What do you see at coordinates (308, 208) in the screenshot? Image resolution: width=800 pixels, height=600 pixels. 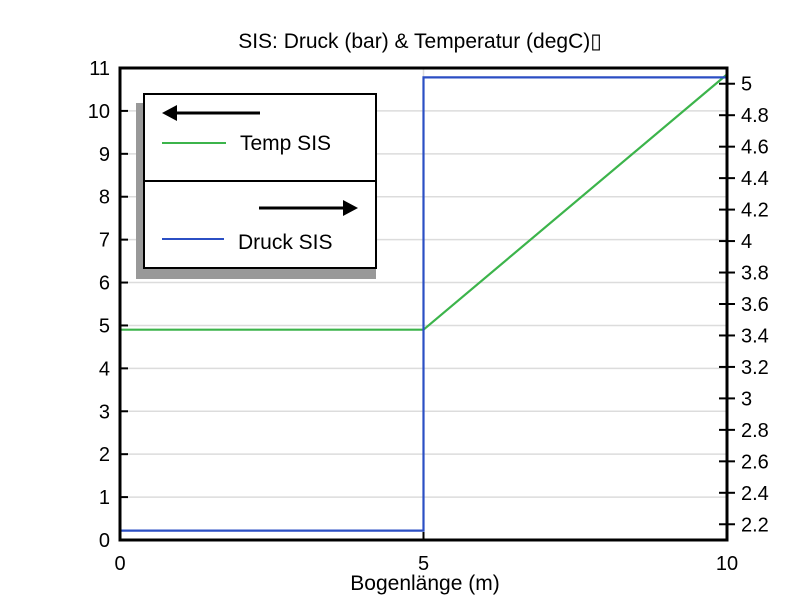 I see `right-arrow-icon` at bounding box center [308, 208].